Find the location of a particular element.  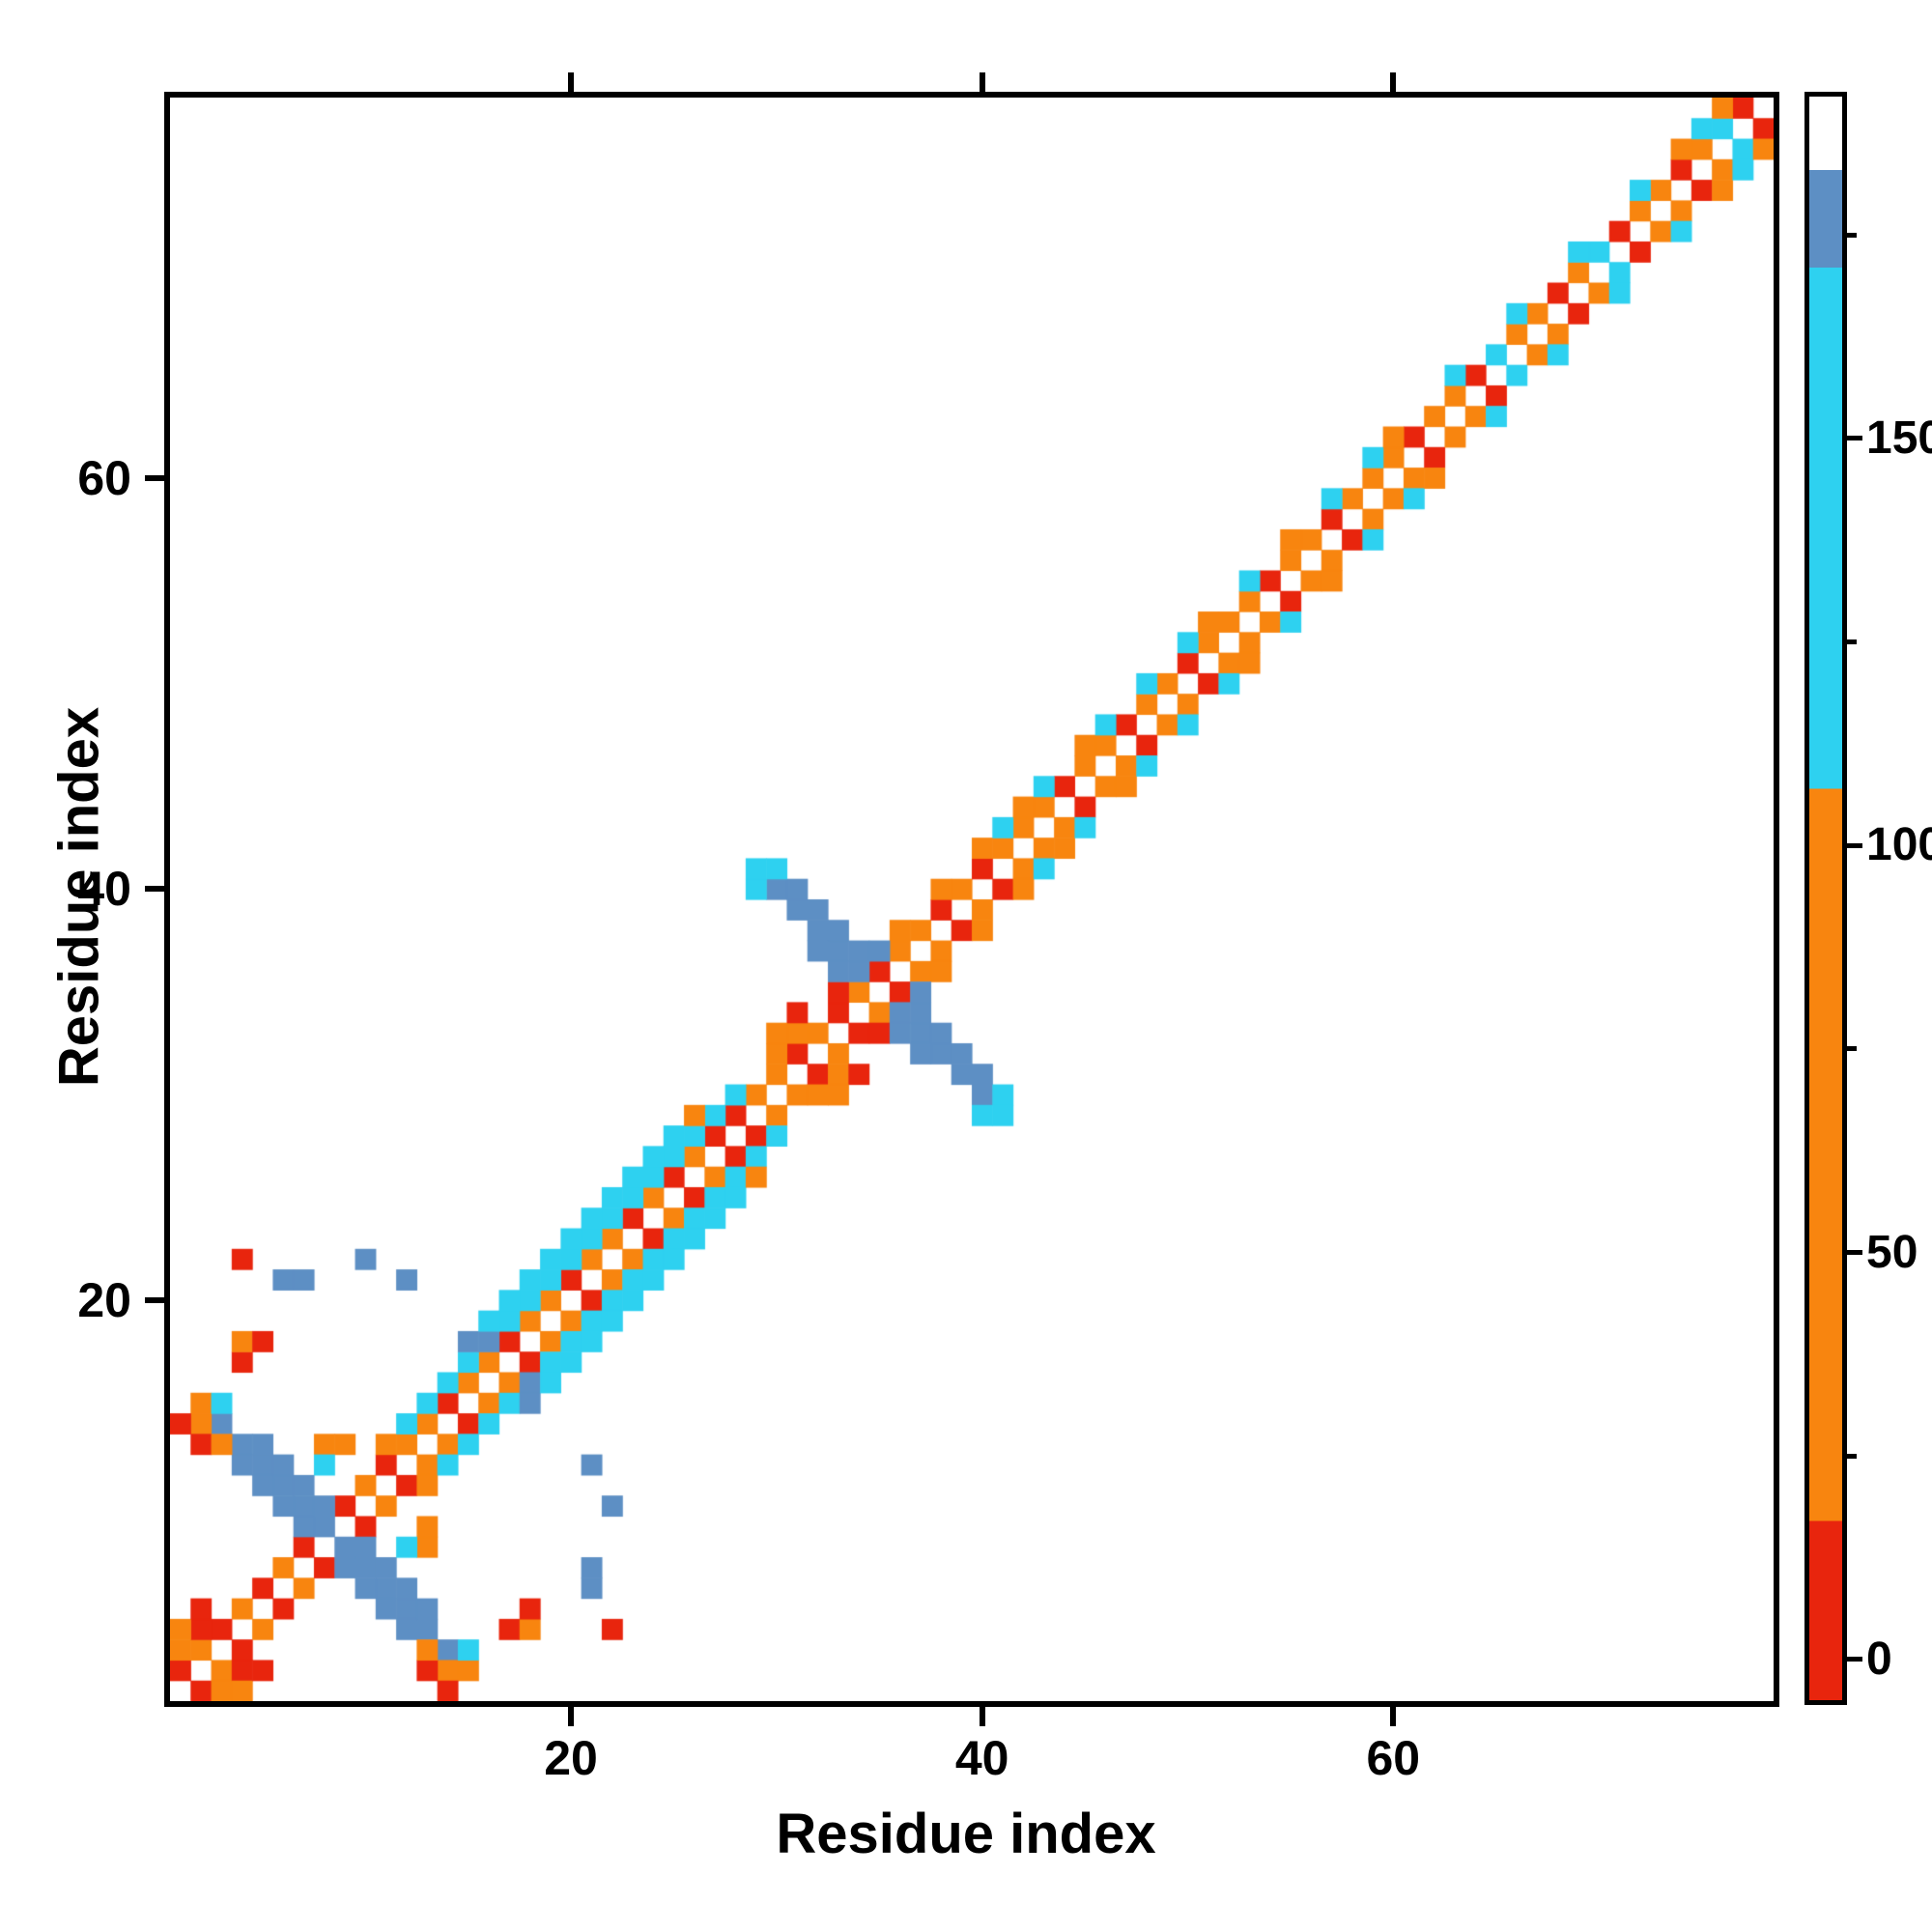

colorbar-tick-label: 100 is located at coordinates (1899, 845).